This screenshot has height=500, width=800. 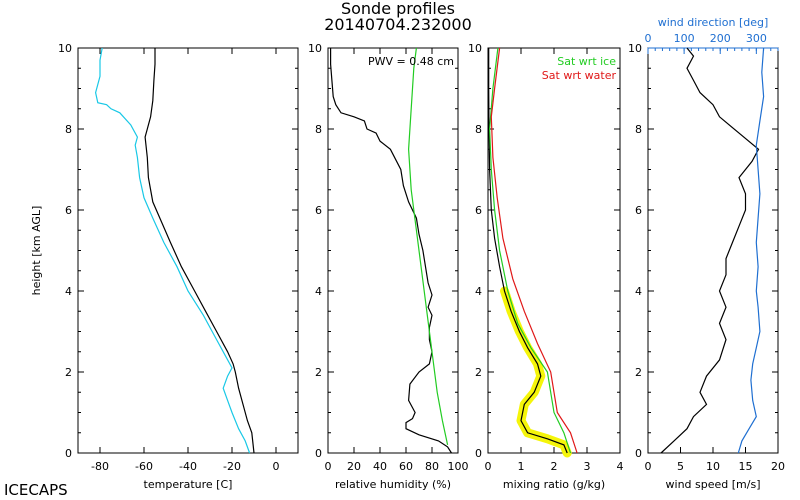 I want to click on pwv-annotation: PWV = 0.48 cm, so click(x=411, y=61).